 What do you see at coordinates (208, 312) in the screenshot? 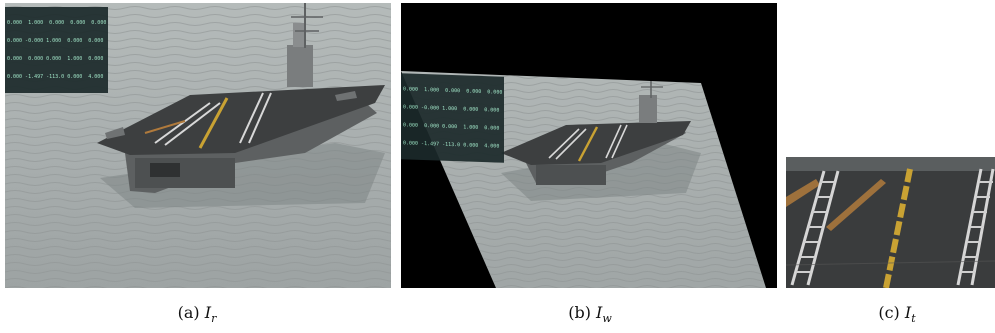
I see `caption-a-symbol: I` at bounding box center [208, 312].